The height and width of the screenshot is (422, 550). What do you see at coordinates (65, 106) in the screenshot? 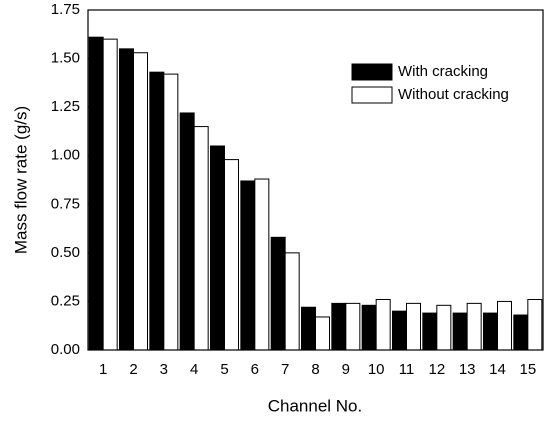
I see `y-tick-label: 1.25` at bounding box center [65, 106].